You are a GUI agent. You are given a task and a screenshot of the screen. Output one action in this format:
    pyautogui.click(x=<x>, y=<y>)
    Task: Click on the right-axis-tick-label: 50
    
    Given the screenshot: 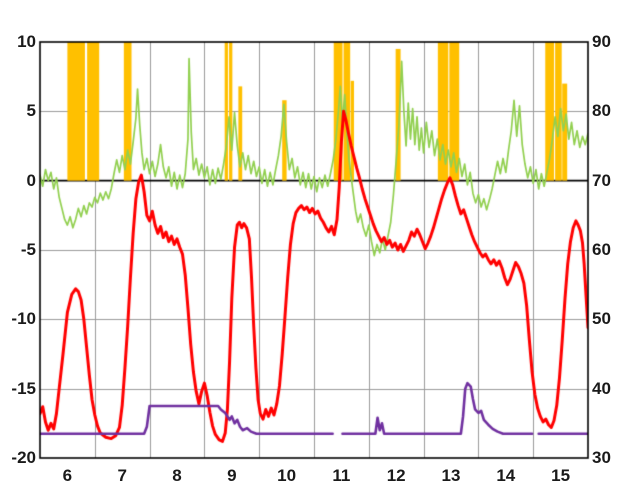 What is the action you would take?
    pyautogui.click(x=601, y=319)
    